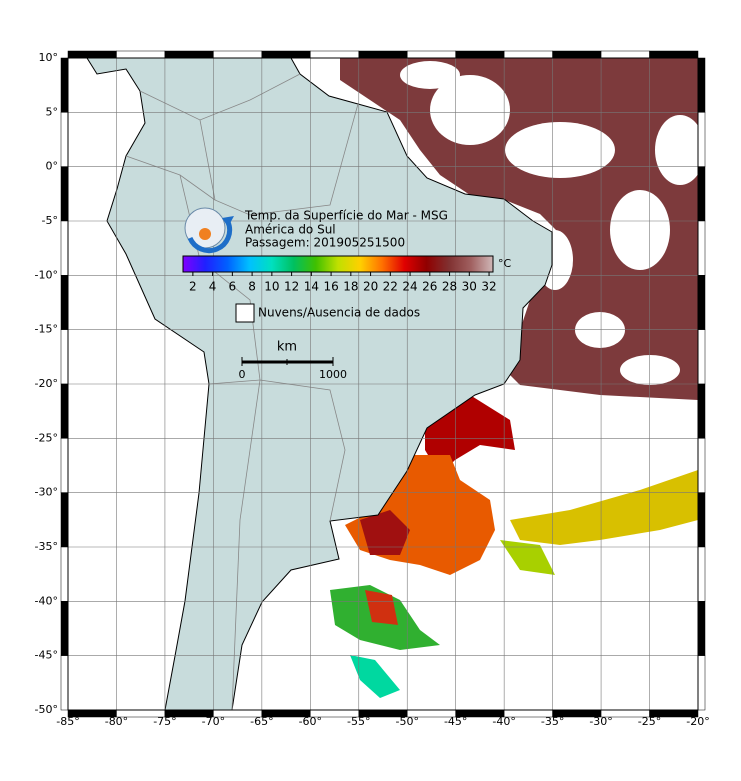 This screenshot has width=741, height=781. I want to click on y-tick-label: -15°, so click(46, 329).